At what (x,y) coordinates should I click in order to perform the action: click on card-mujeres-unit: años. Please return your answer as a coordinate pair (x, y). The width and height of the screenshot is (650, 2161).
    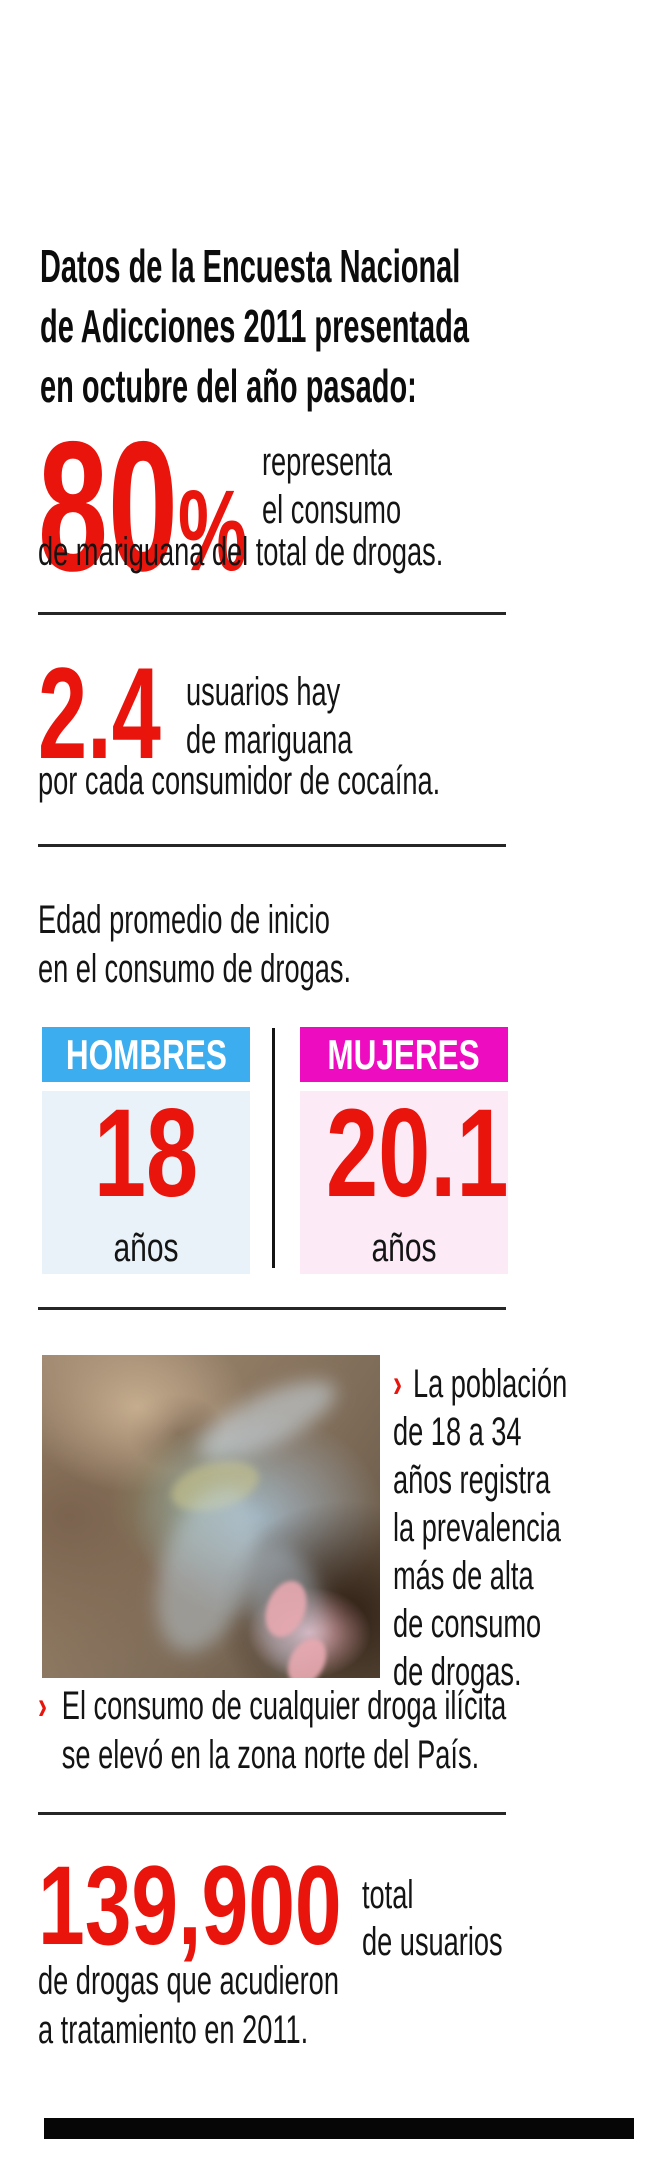
    Looking at the image, I should click on (404, 1248).